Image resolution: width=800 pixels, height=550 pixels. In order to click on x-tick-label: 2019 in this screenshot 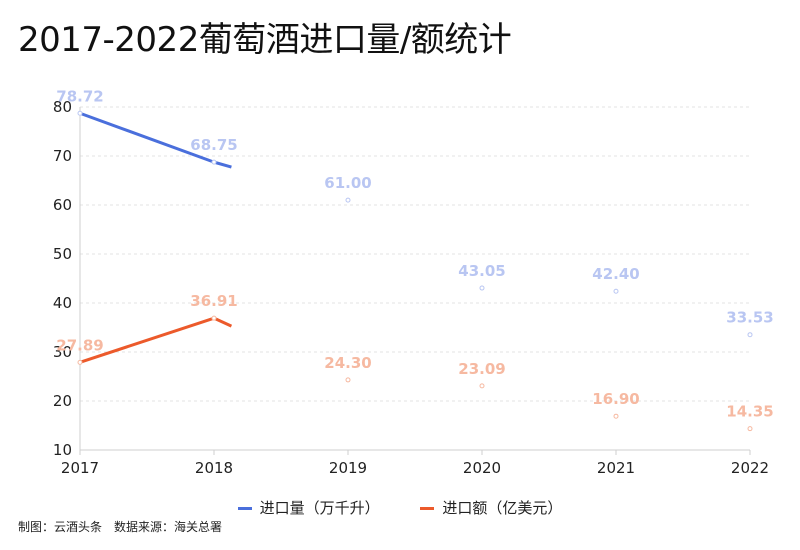, I will do `click(348, 468)`.